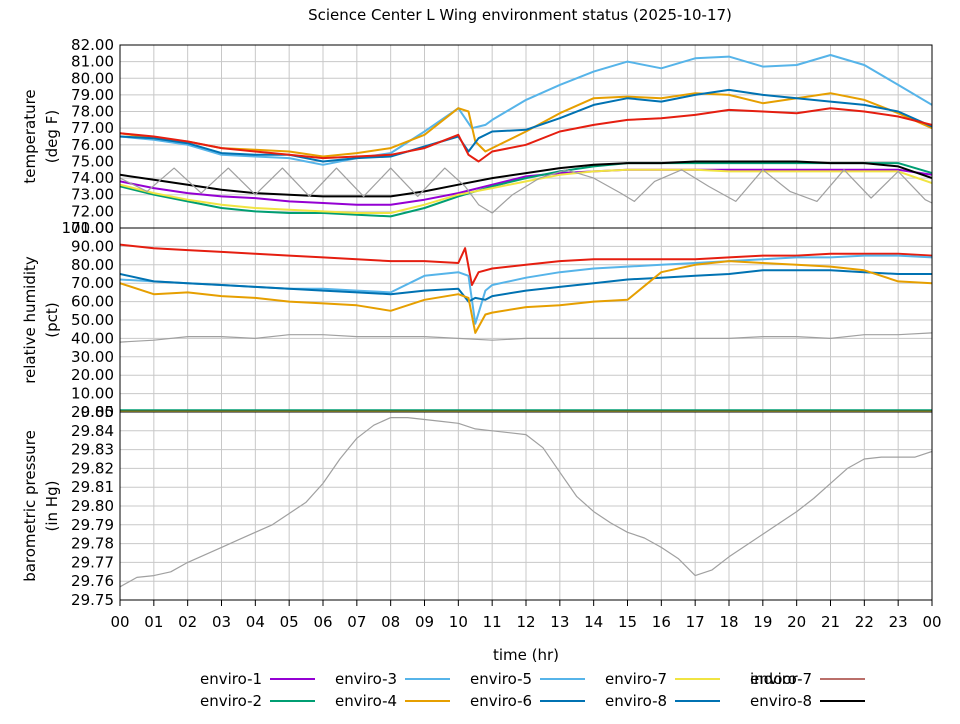 The width and height of the screenshot is (960, 724). What do you see at coordinates (458, 622) in the screenshot?
I see `x-tick-label: 10` at bounding box center [458, 622].